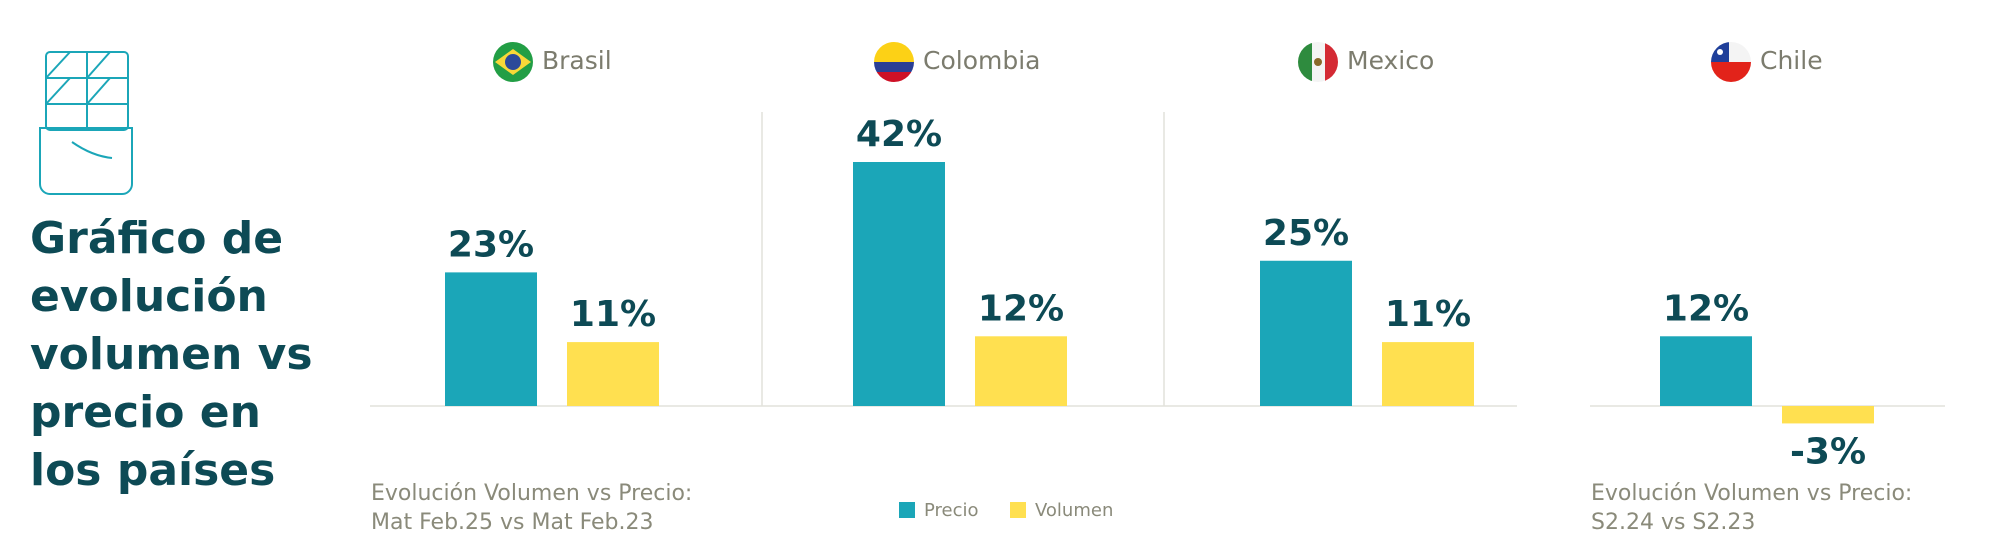  What do you see at coordinates (149, 296) in the screenshot?
I see `chart-title: evolución` at bounding box center [149, 296].